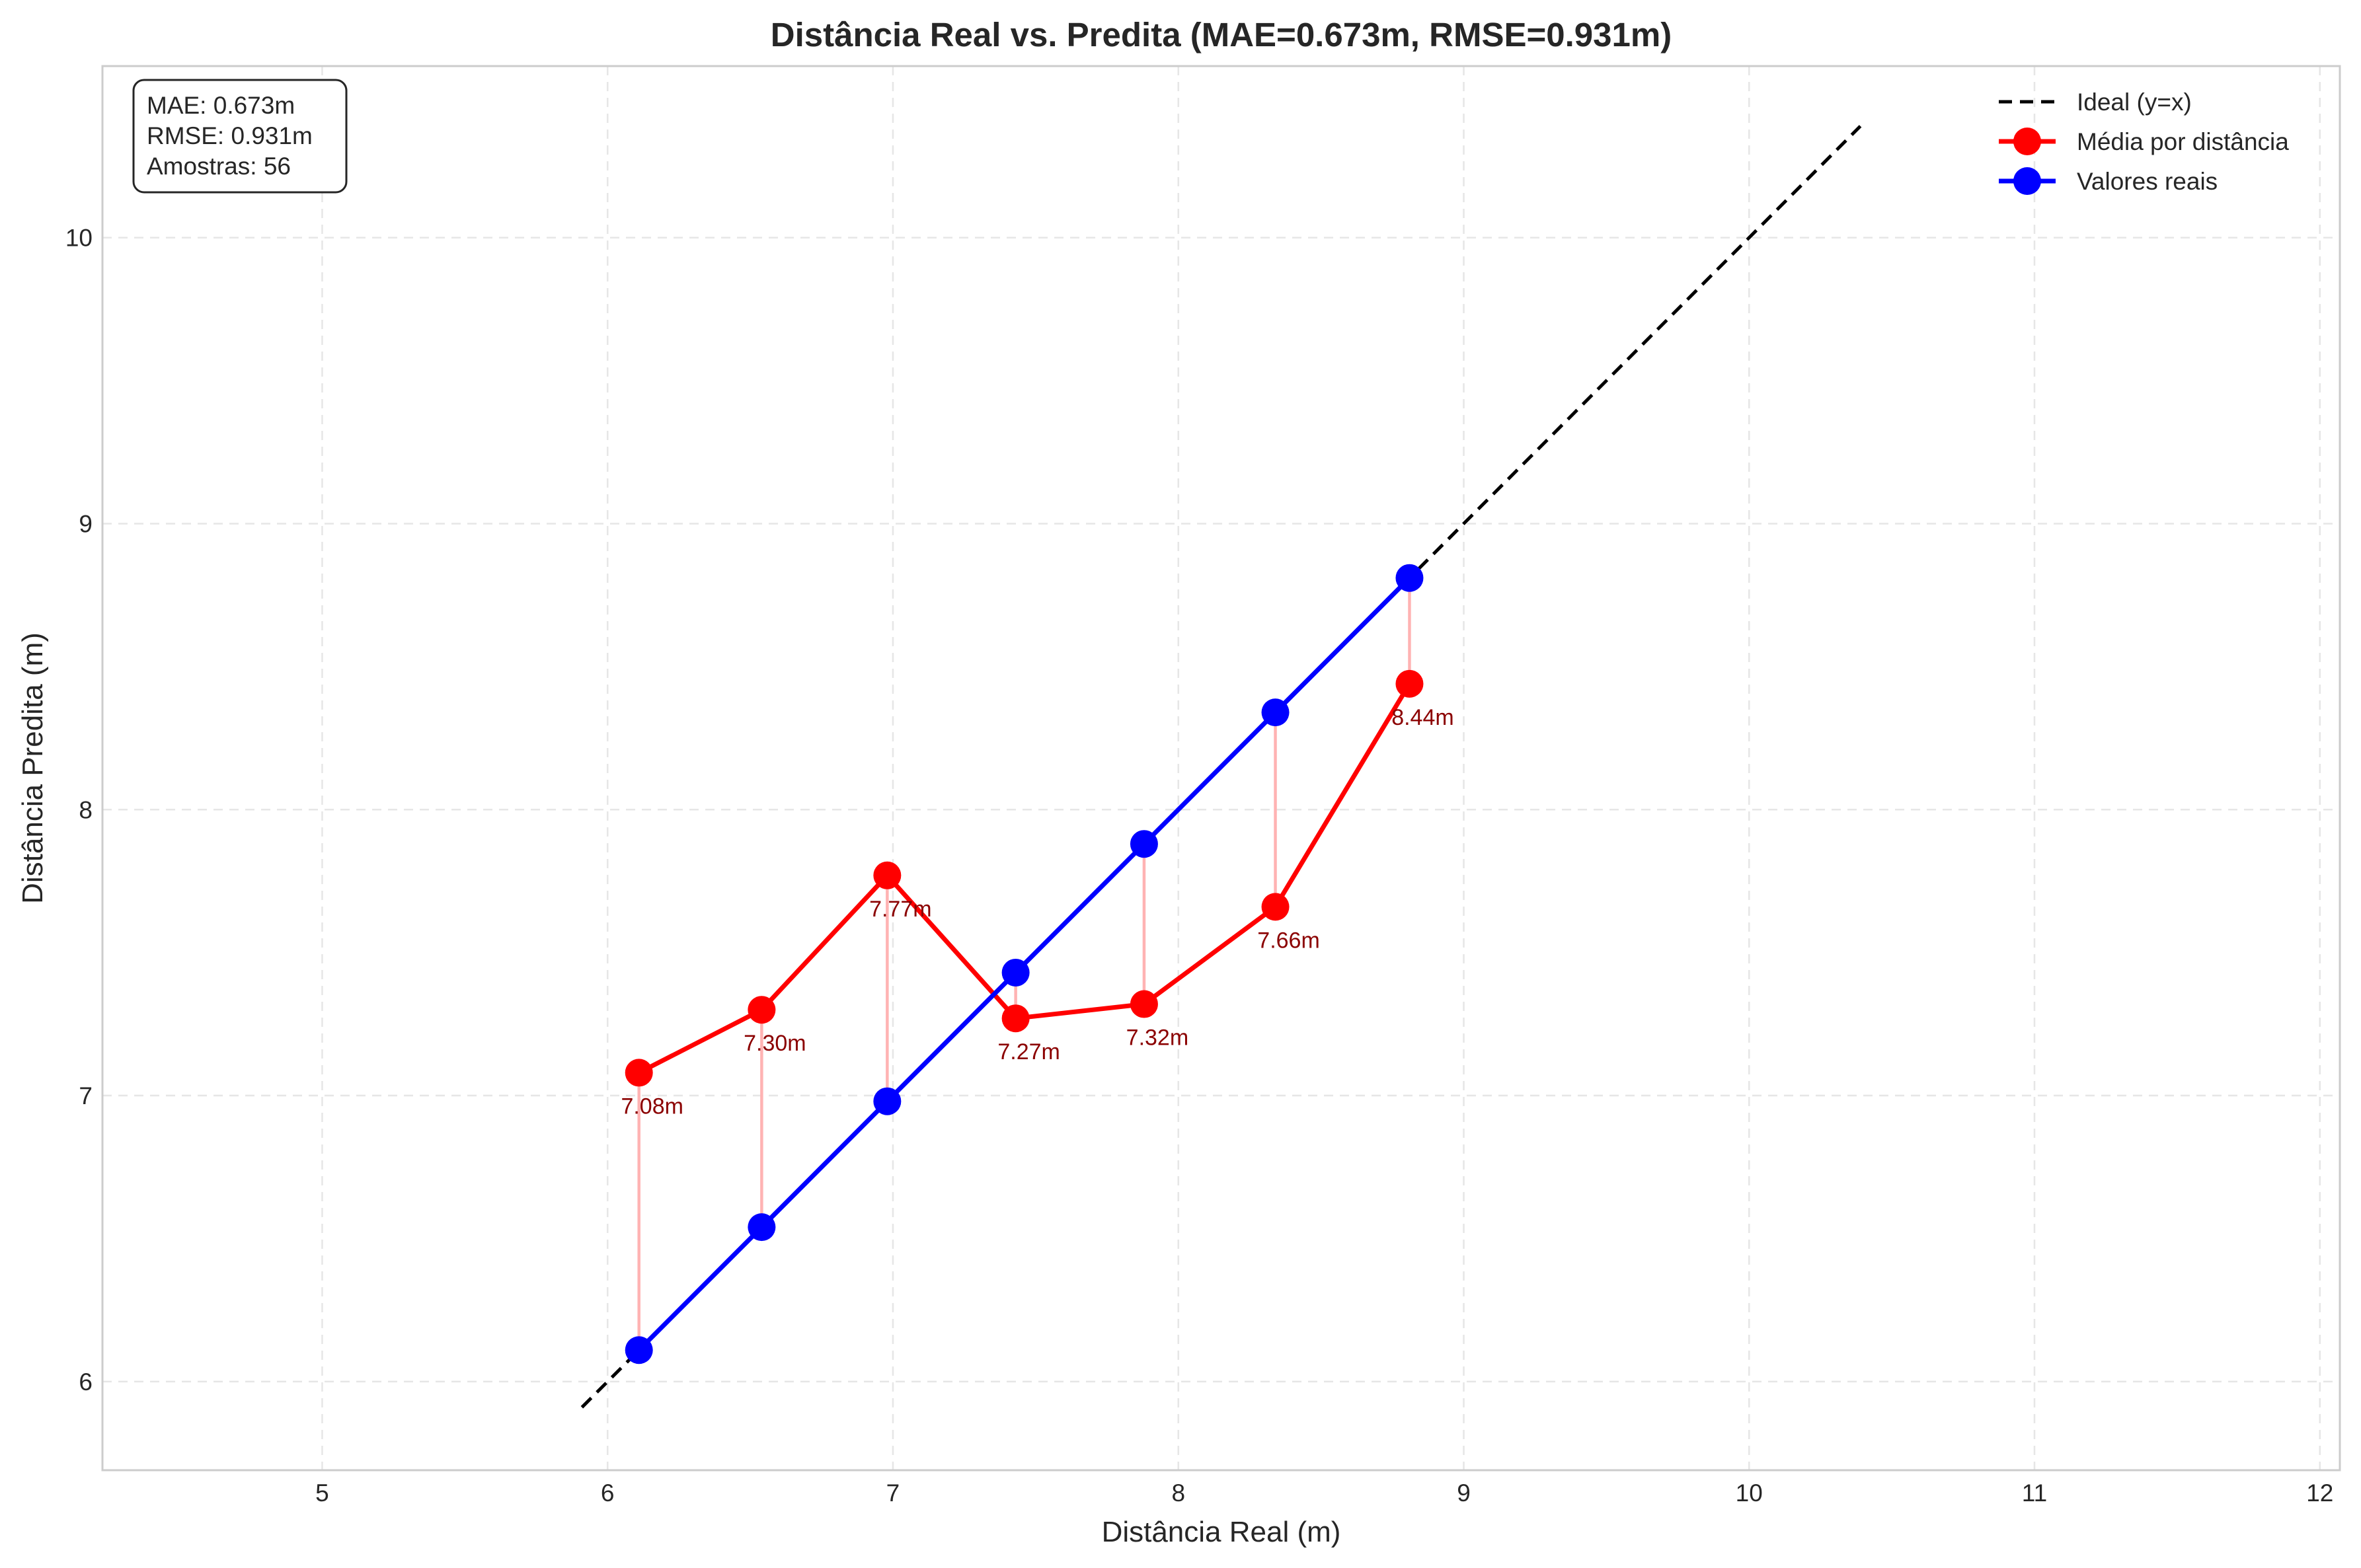 Image resolution: width=2361 pixels, height=1568 pixels. I want to click on legend-item-media: Média por distância, so click(2144, 141).